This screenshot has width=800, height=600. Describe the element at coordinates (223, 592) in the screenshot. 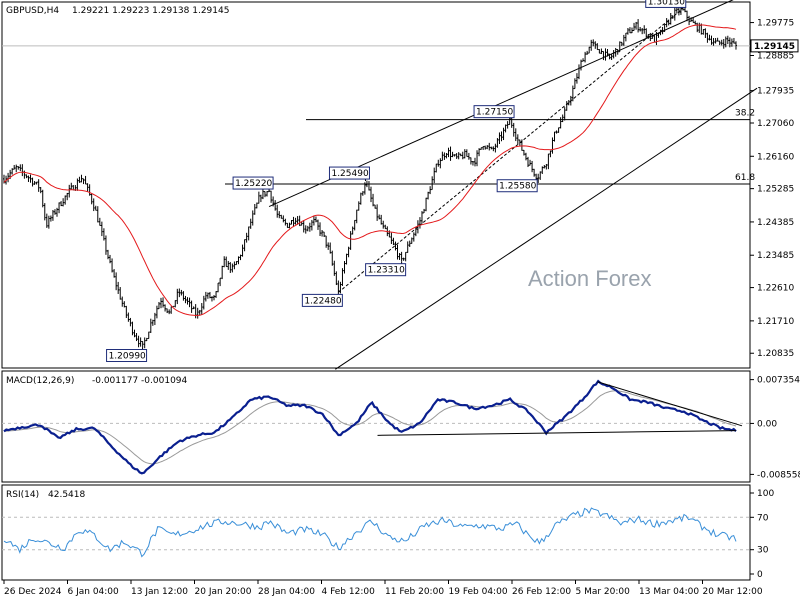

I see `time-tick-label: 20 Jan 20:00` at that location.